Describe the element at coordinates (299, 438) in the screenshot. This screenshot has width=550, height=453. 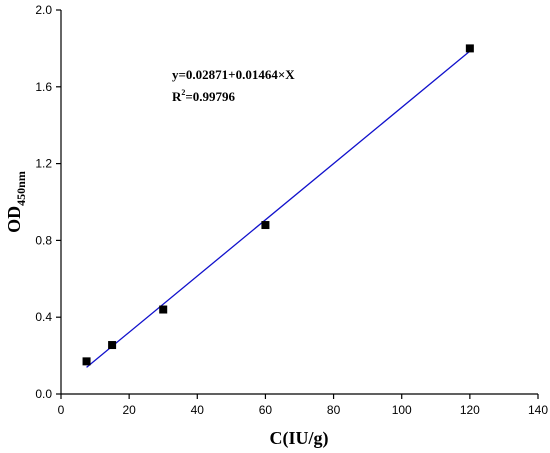
I see `x-axis-title: C(IU/g)` at that location.